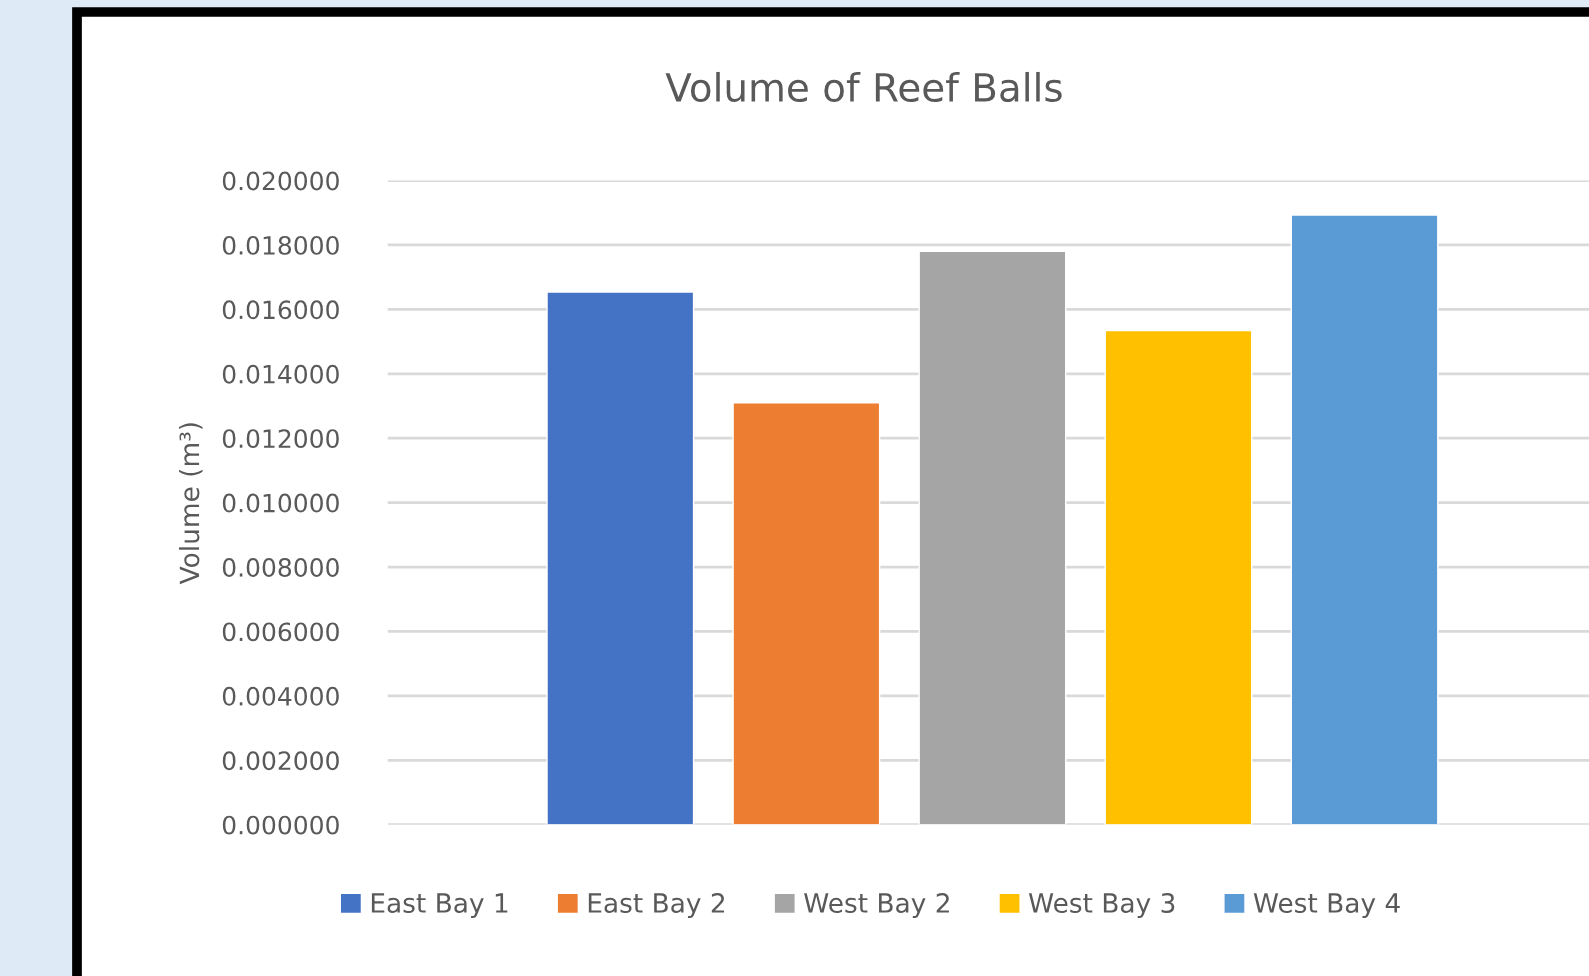 Image resolution: width=1589 pixels, height=976 pixels. What do you see at coordinates (280, 567) in the screenshot?
I see `y-tick-label: 0.008000` at bounding box center [280, 567].